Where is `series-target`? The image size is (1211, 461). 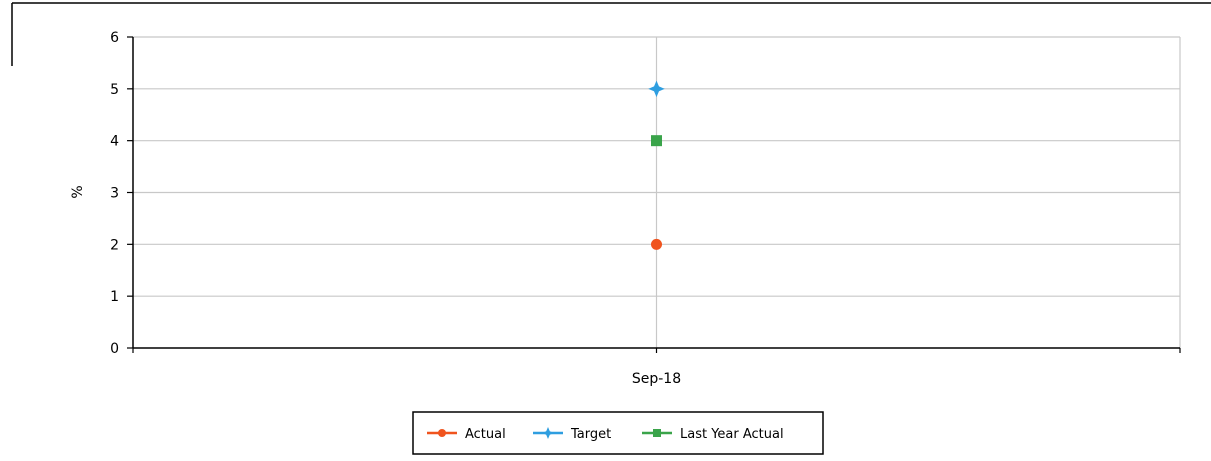 series-target is located at coordinates (656, 89).